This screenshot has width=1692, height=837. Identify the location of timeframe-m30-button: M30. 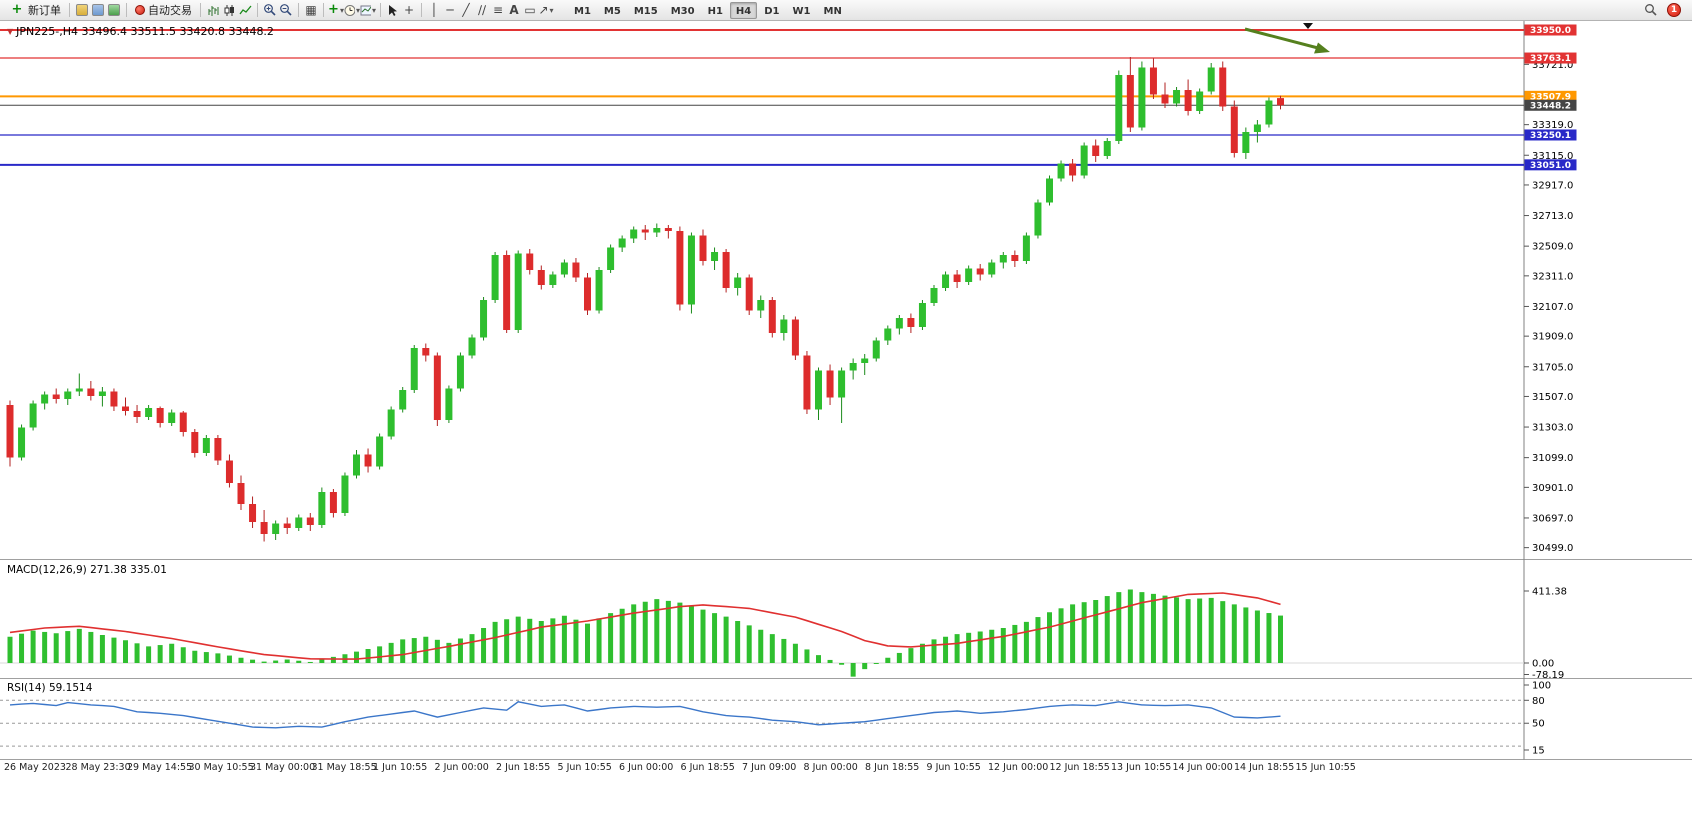
(682, 11).